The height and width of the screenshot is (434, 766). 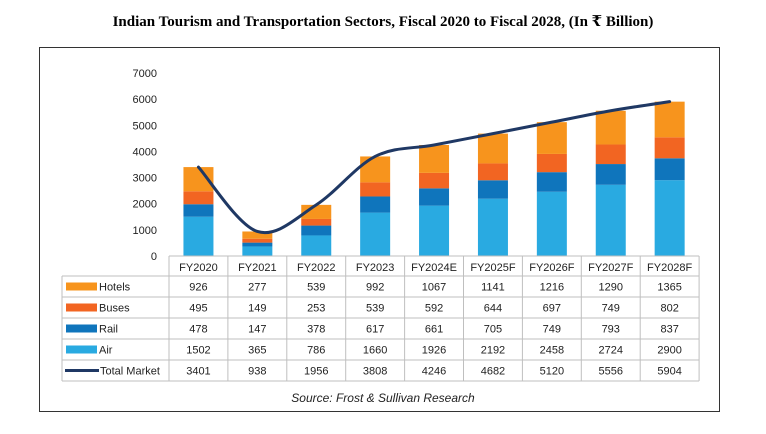 I want to click on data-label: 5904, so click(x=669, y=372).